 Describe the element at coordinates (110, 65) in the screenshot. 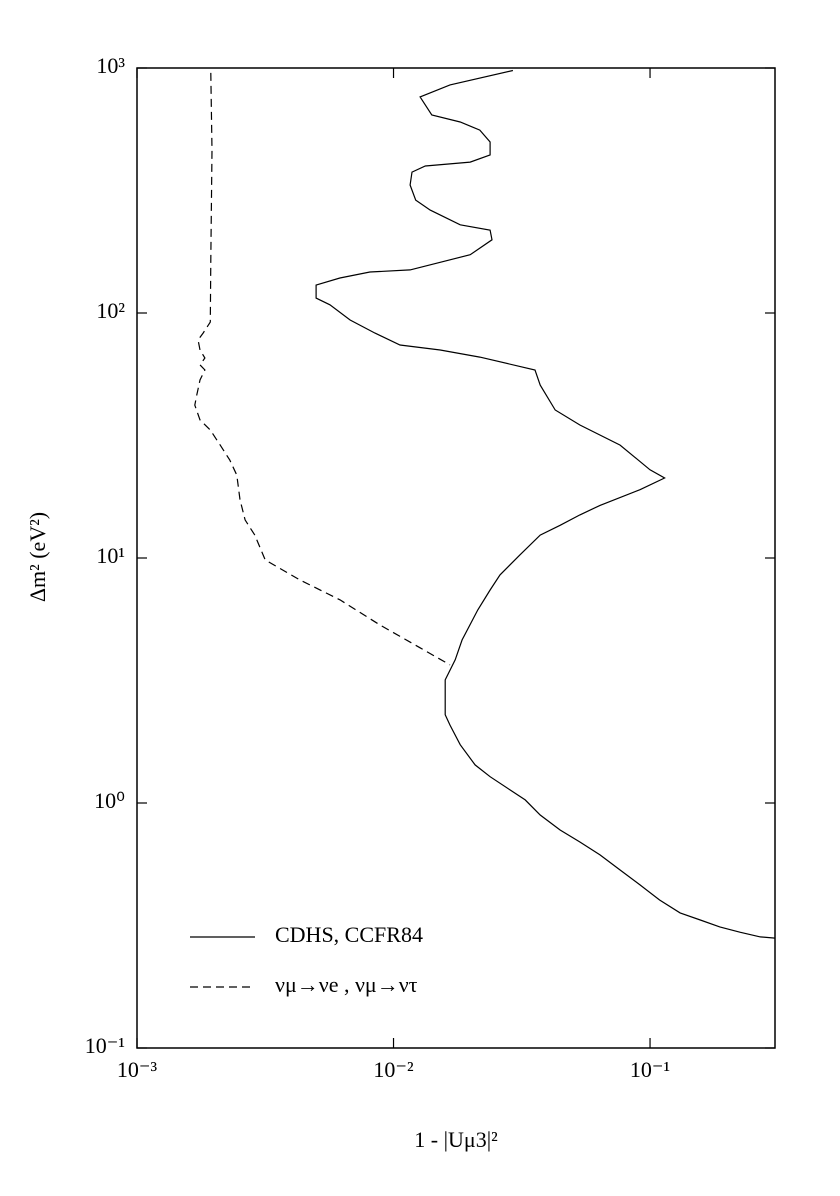

I see `y-tick-label: 10³` at that location.